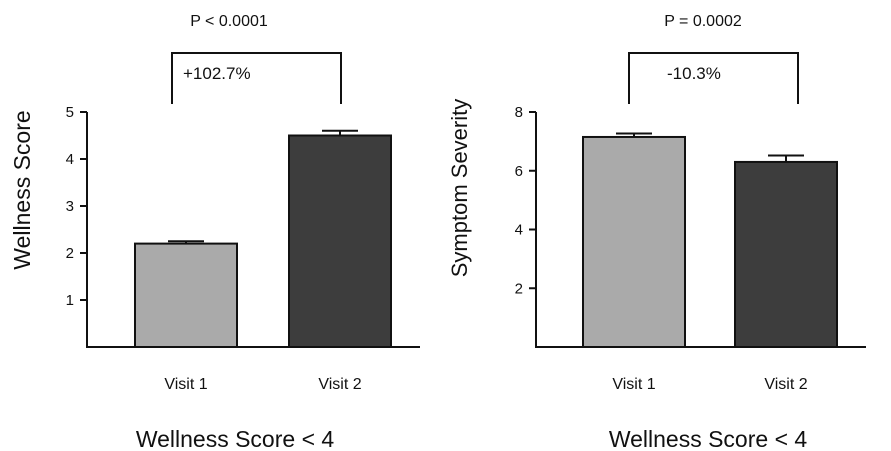 The height and width of the screenshot is (451, 891). What do you see at coordinates (229, 21) in the screenshot?
I see `p-value-label: P < 0.0001` at bounding box center [229, 21].